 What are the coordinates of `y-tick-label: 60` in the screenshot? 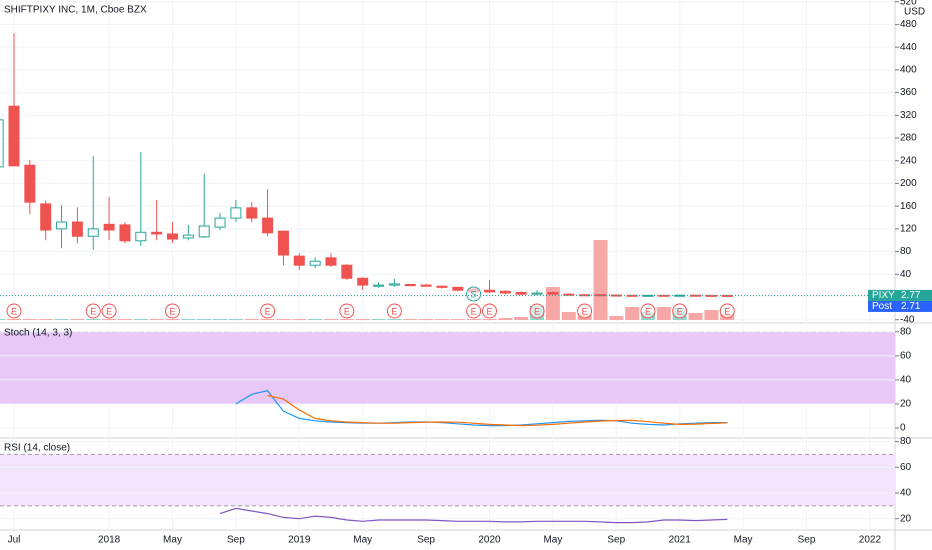 It's located at (906, 355).